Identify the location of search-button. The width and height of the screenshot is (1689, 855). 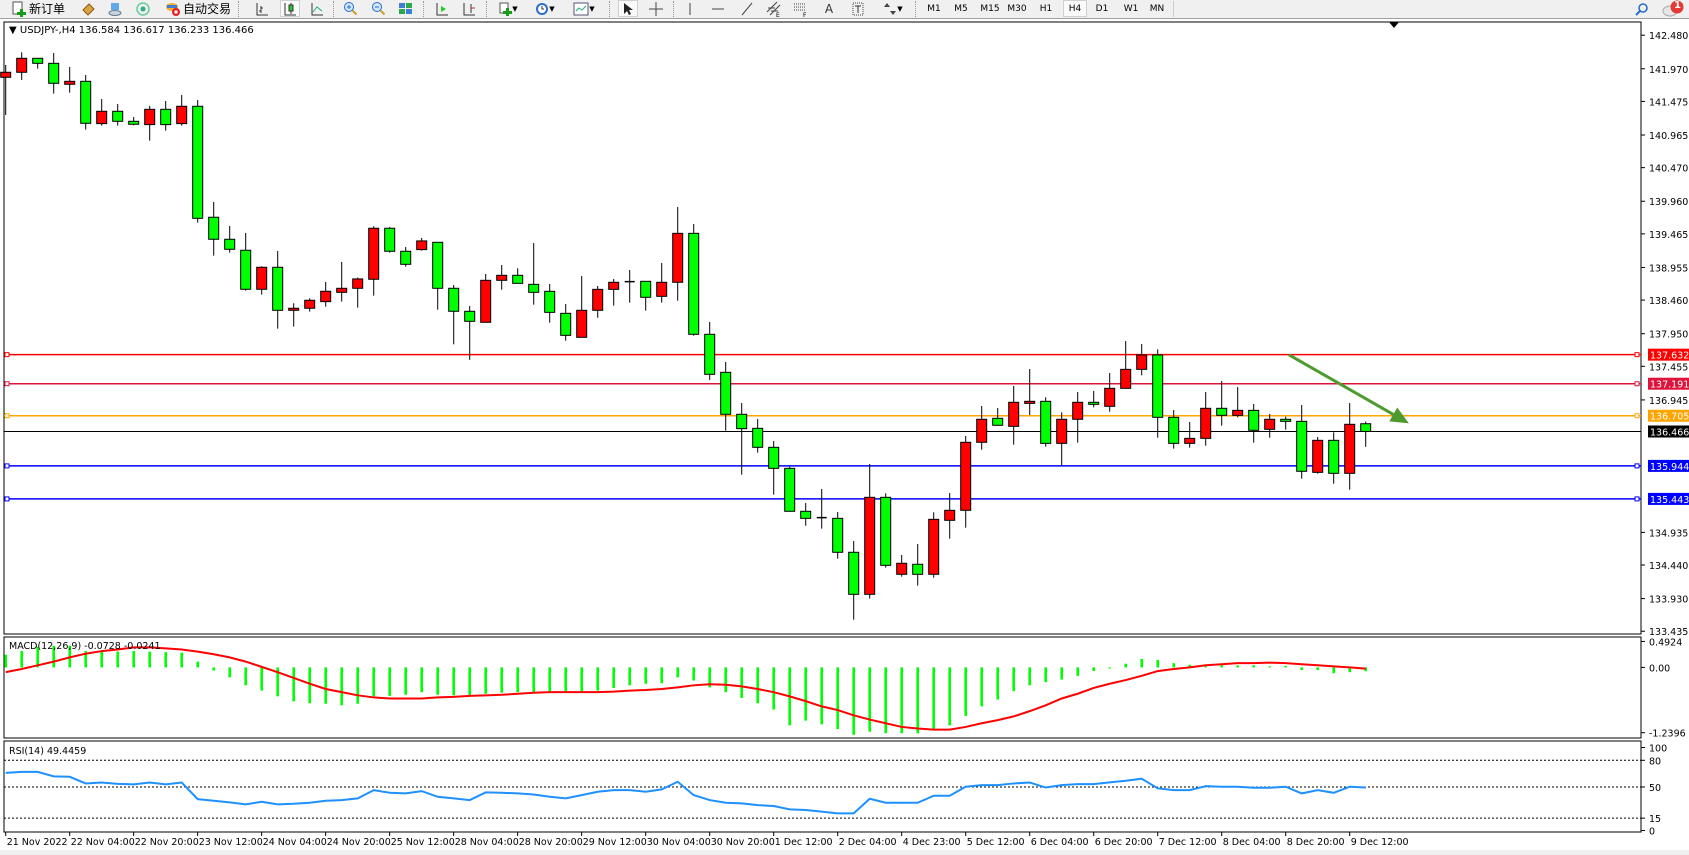
(1642, 8).